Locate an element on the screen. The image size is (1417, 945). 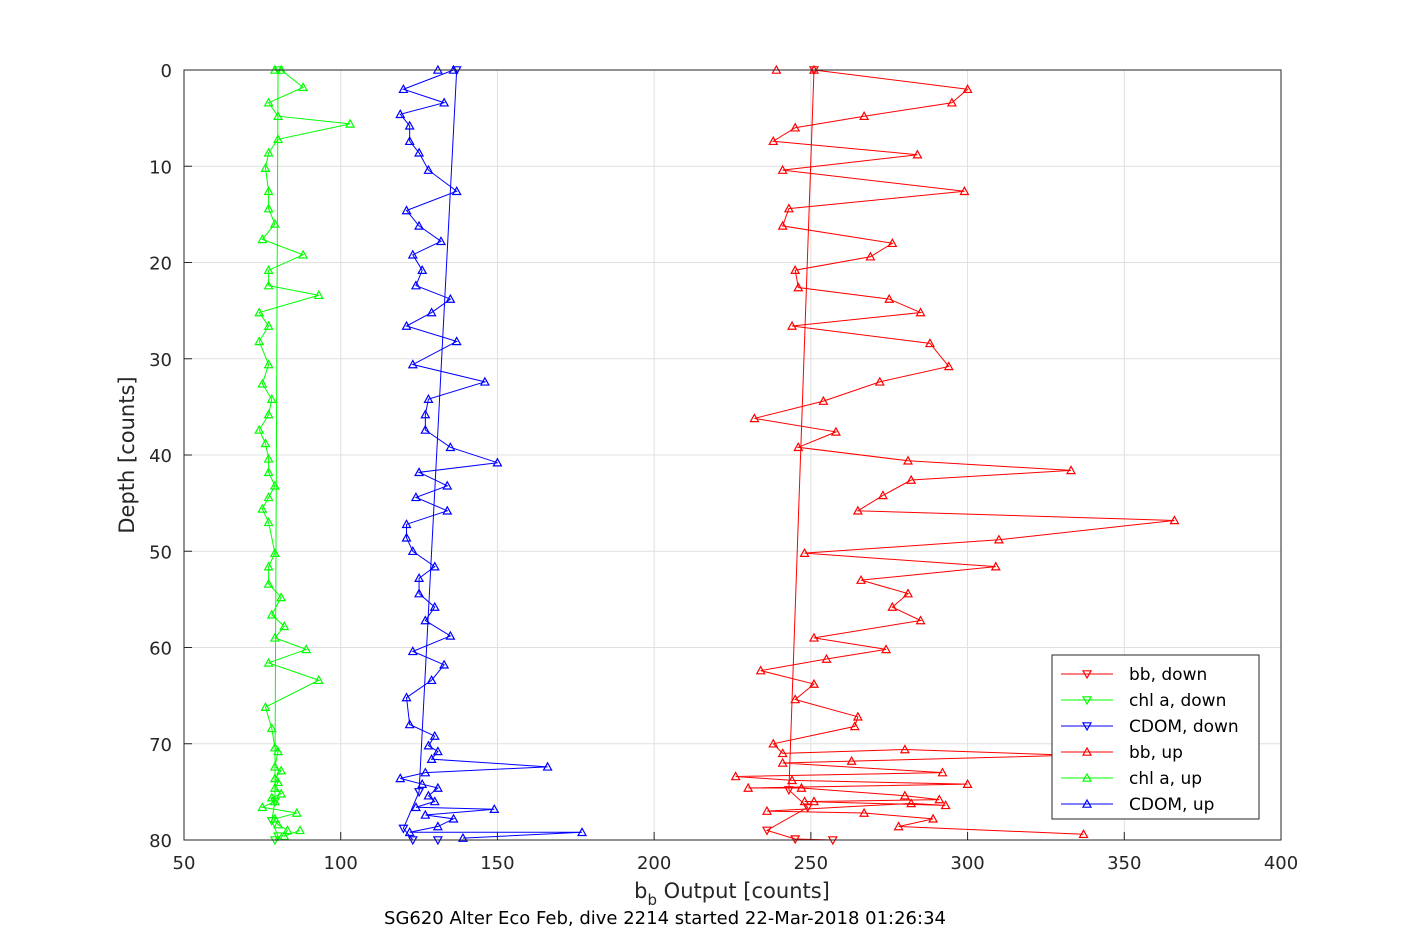
legend-entry: bb, down is located at coordinates (1134, 675).